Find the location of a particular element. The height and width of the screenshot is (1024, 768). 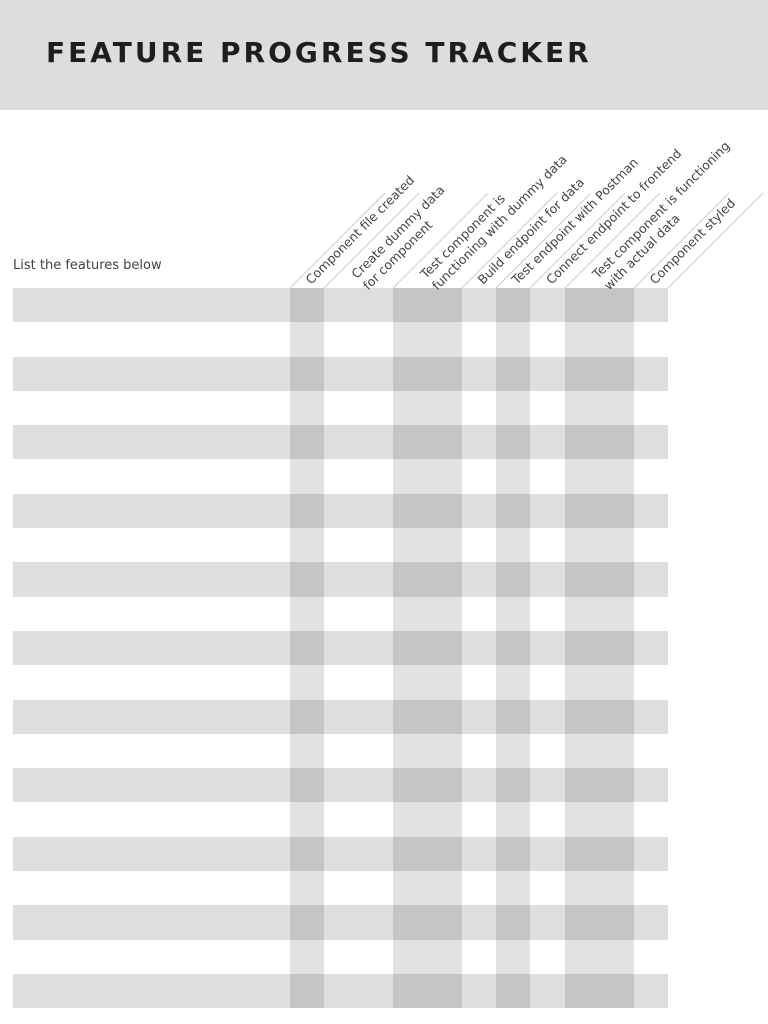

page-header: FEATURE PROGRESS TRACKER is located at coordinates (384, 55).